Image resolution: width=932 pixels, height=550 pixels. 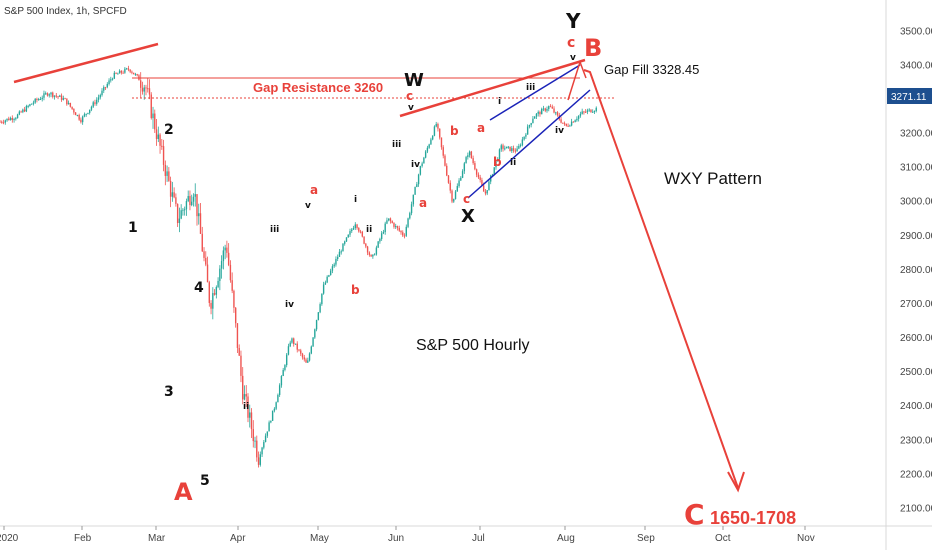 I want to click on x-tick-label: Apr, so click(x=238, y=538).